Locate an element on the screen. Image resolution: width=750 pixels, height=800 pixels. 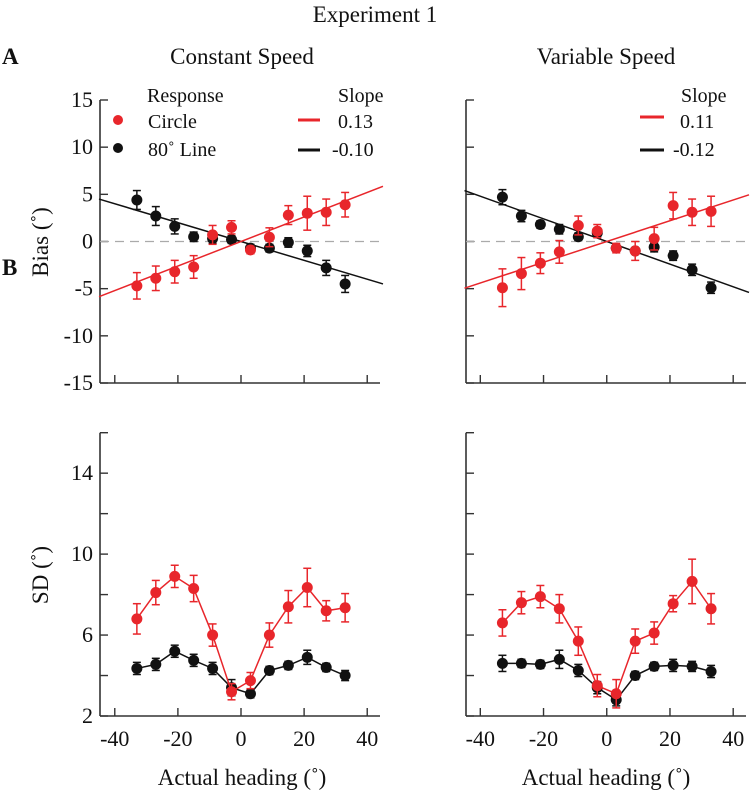
y-tick-label: 5 is located at coordinates (87, 193).